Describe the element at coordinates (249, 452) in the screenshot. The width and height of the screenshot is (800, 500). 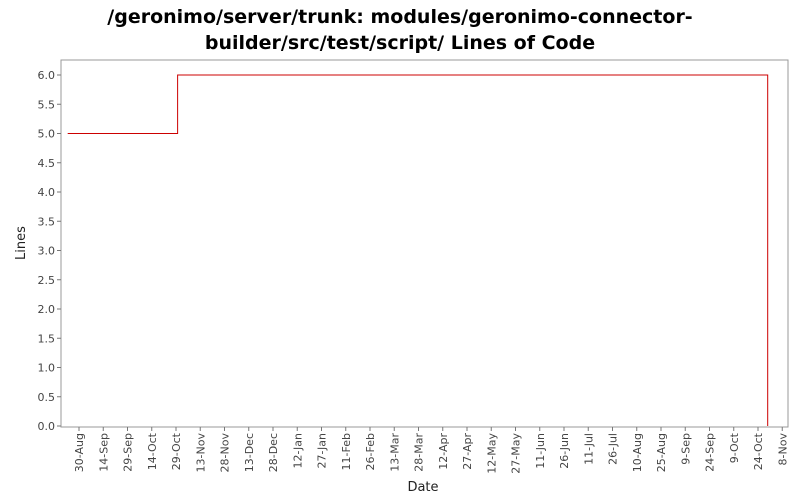
I see `x-tick-label: 13-Dec` at that location.